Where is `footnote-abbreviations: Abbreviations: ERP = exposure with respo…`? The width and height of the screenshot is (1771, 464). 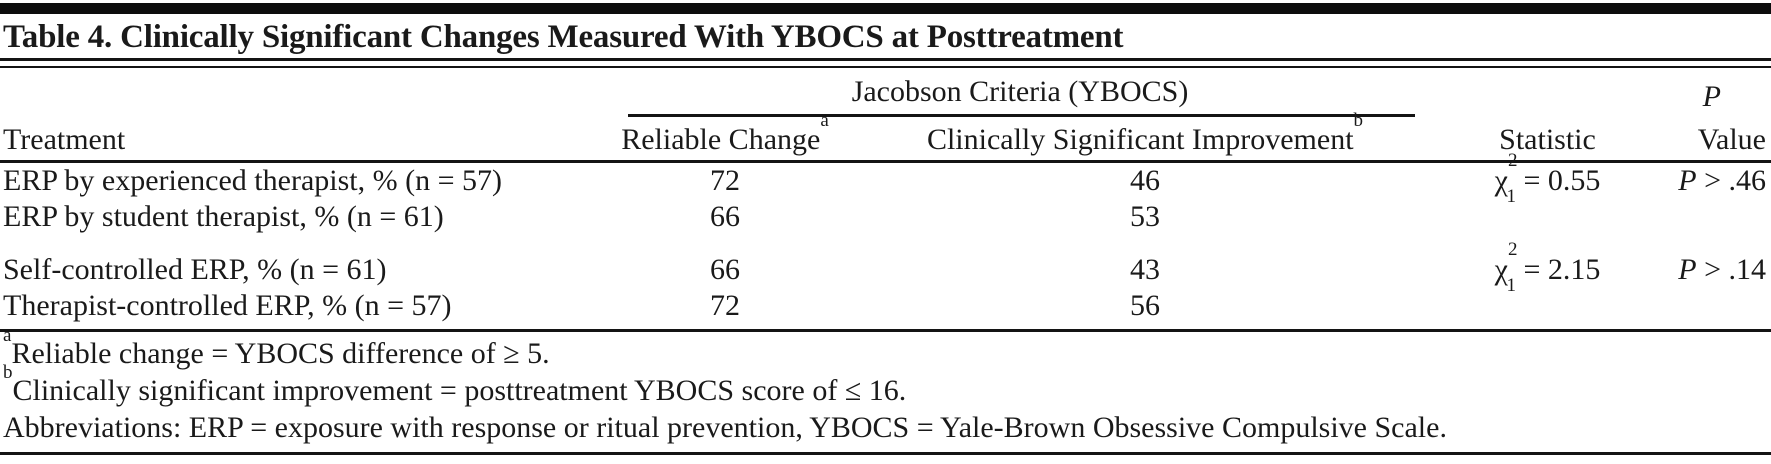 footnote-abbreviations: Abbreviations: ERP = exposure with respo… is located at coordinates (887, 427).